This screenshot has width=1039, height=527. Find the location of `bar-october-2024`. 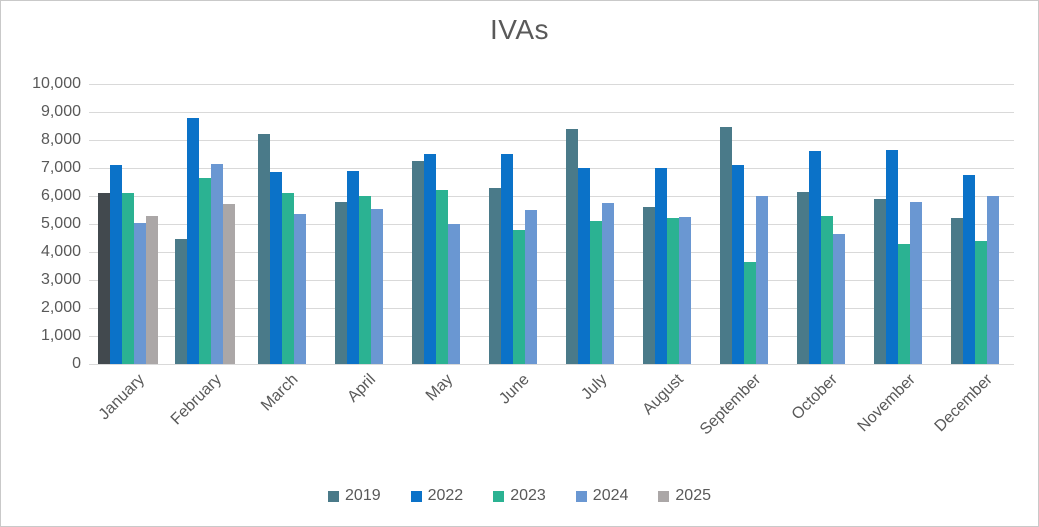

bar-october-2024 is located at coordinates (839, 298).